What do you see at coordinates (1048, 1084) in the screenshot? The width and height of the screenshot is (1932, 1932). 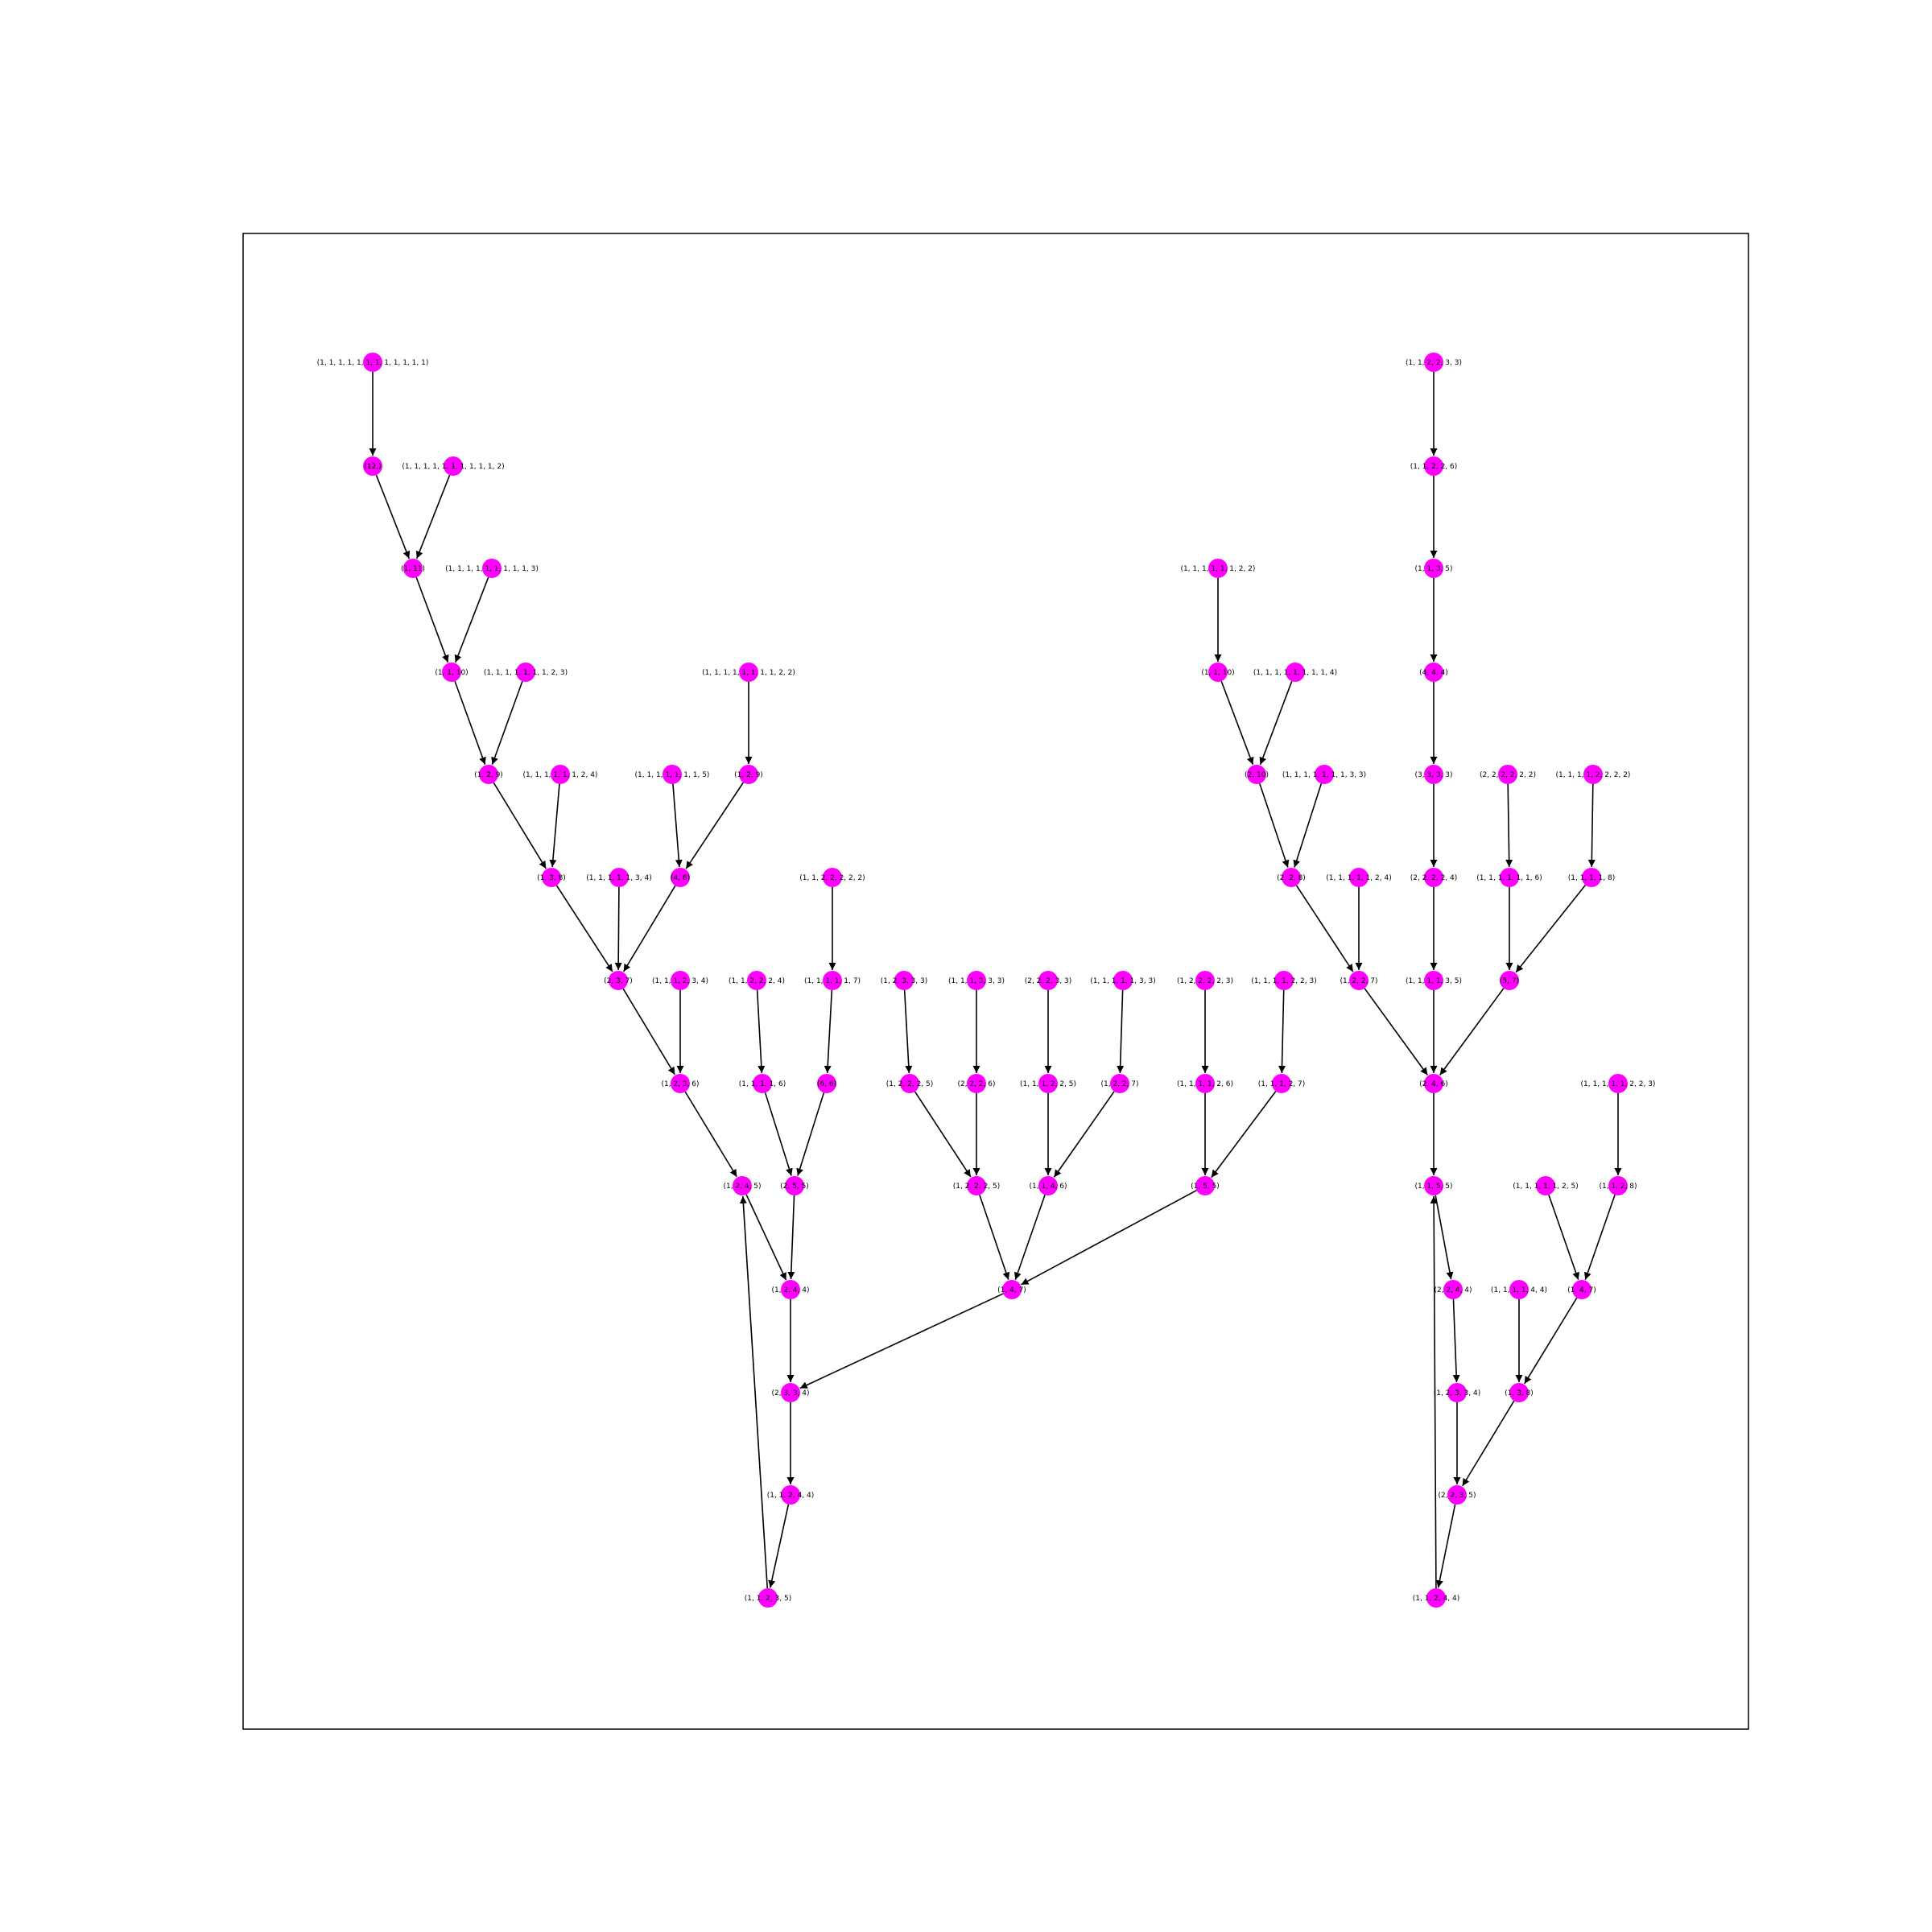 I see `node-label: (1, 1, 1, 2, 2, 5)` at bounding box center [1048, 1084].